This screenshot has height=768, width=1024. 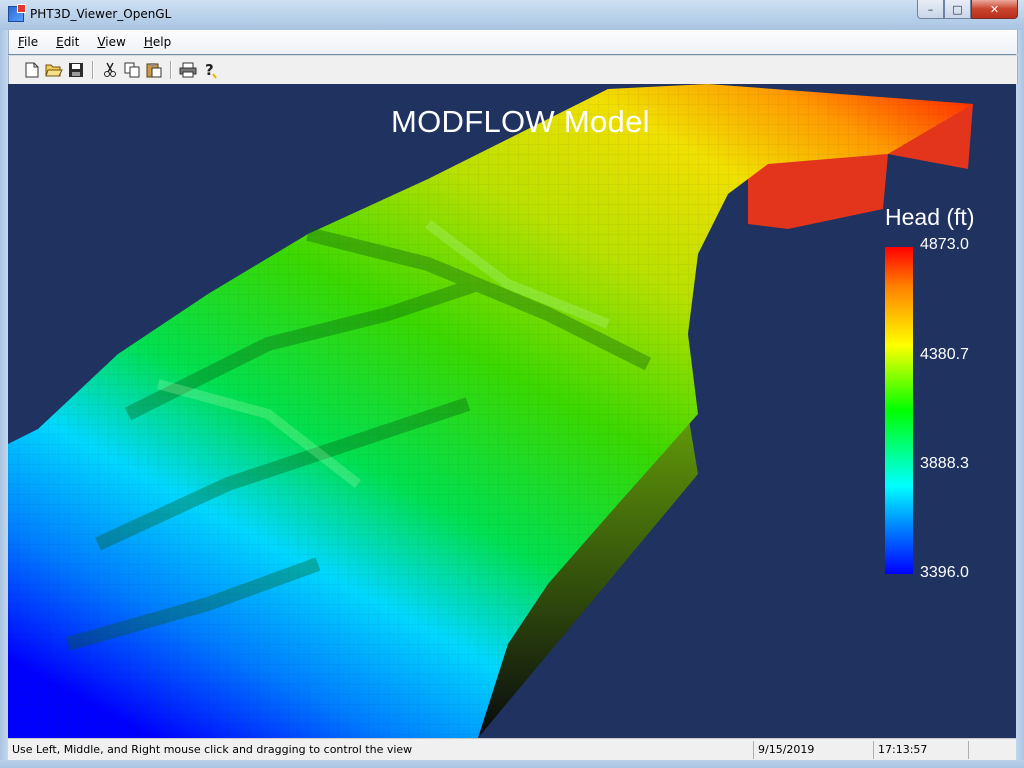 I want to click on print-button, so click(x=188, y=70).